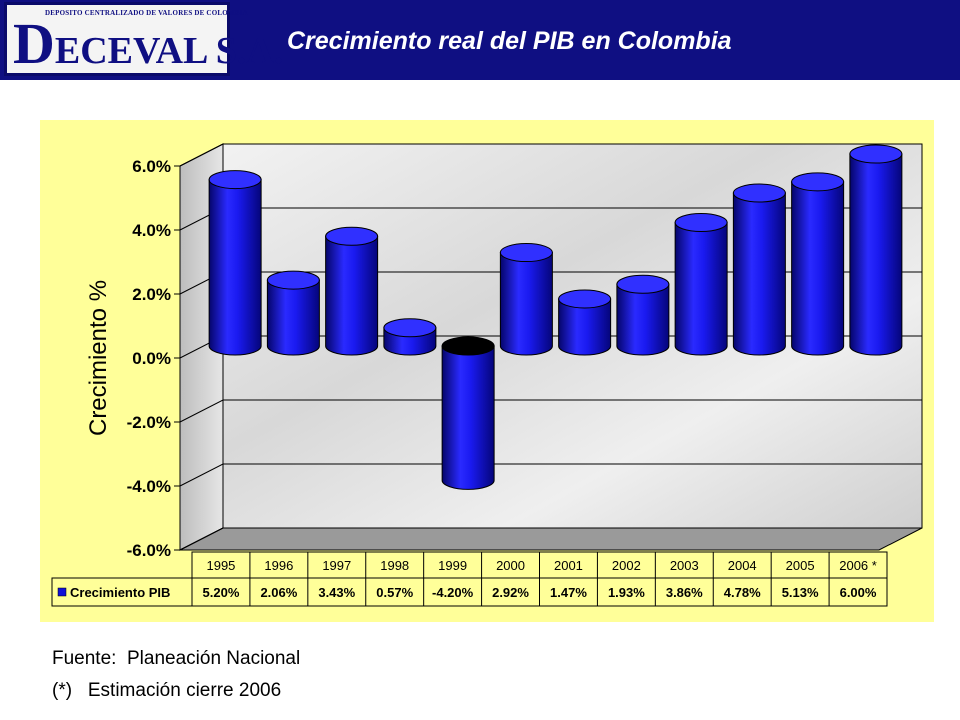 This screenshot has height=720, width=960. What do you see at coordinates (509, 41) in the screenshot?
I see `page-title: Crecimiento real del PIB en Colombia` at bounding box center [509, 41].